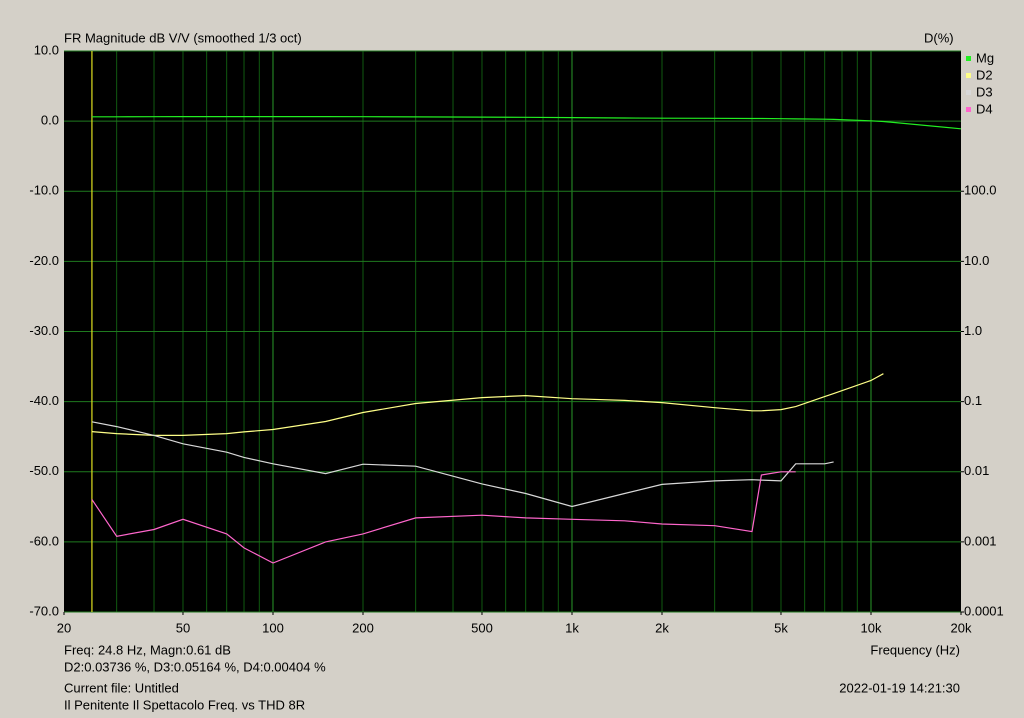 This screenshot has height=718, width=1024. Describe the element at coordinates (147, 649) in the screenshot. I see `info-line: Freq: 24.8 Hz, Magn:0.61 dB` at that location.